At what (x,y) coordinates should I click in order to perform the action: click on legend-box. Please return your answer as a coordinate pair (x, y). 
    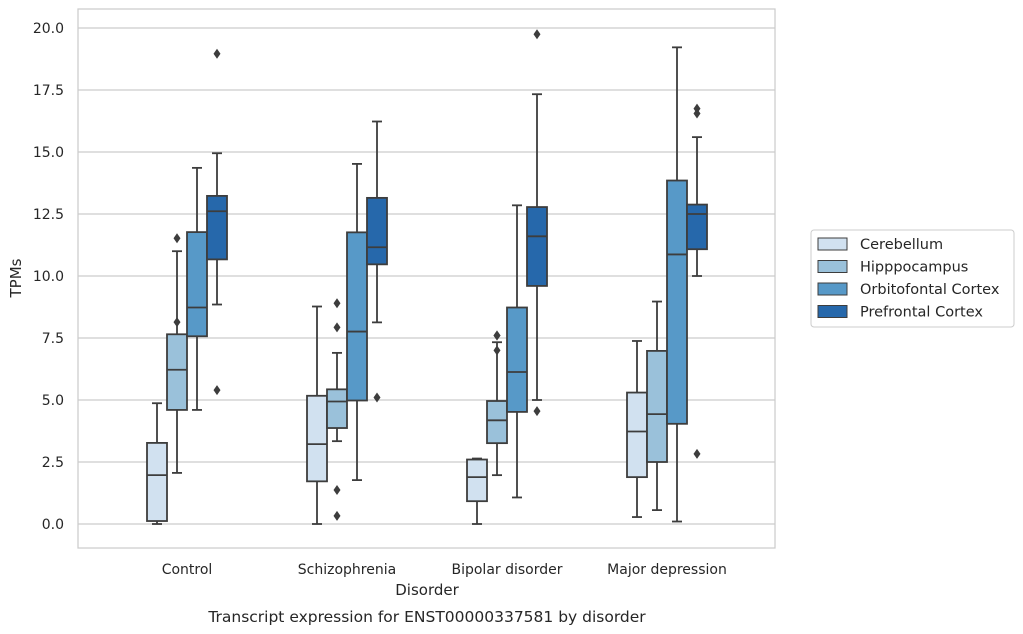
    Looking at the image, I should click on (912, 278).